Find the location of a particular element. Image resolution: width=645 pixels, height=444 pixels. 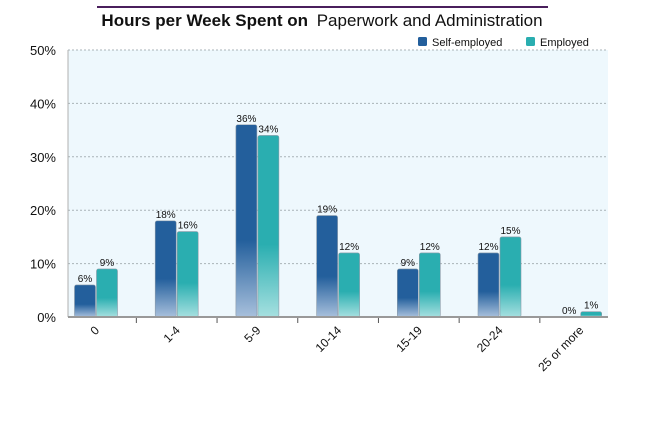

legend-swatch-employed is located at coordinates (530, 41).